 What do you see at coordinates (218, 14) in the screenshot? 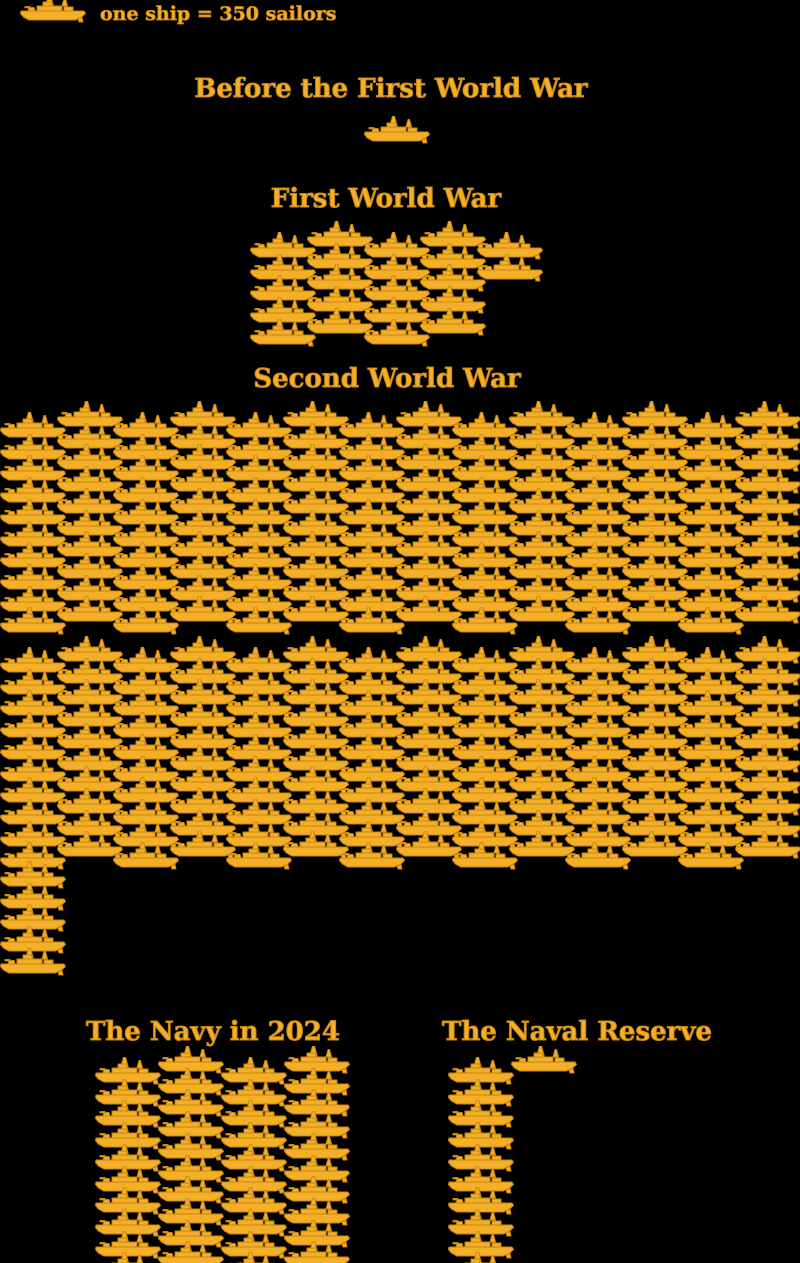
I see `legend-label: one ship = 350 sailors` at bounding box center [218, 14].